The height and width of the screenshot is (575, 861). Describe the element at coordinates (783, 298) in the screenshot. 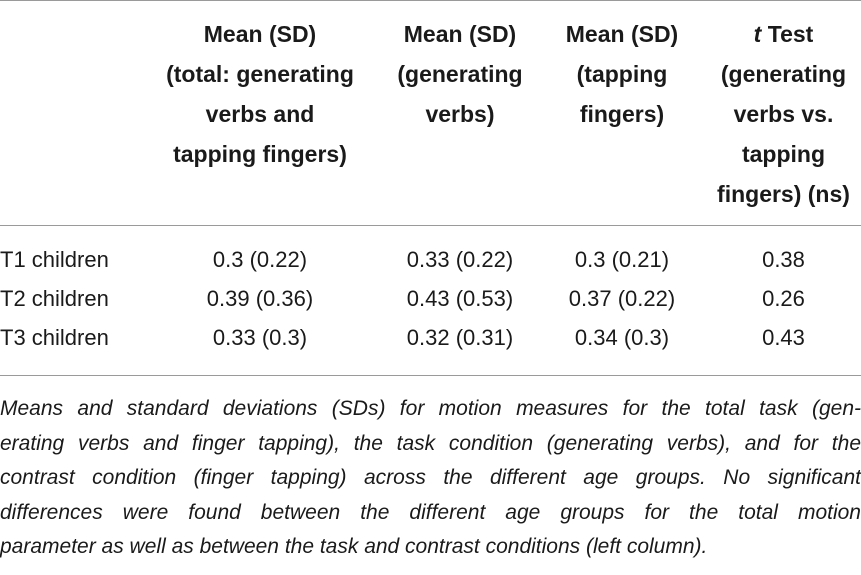

I see `cell-t-test: 0.26` at that location.